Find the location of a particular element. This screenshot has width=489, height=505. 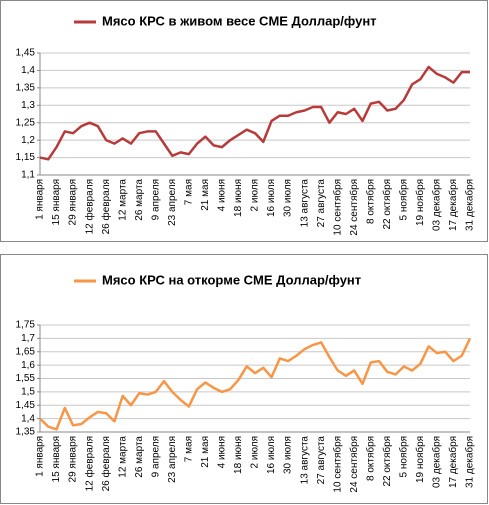

y-tick-label: 1,65 is located at coordinates (26, 351).